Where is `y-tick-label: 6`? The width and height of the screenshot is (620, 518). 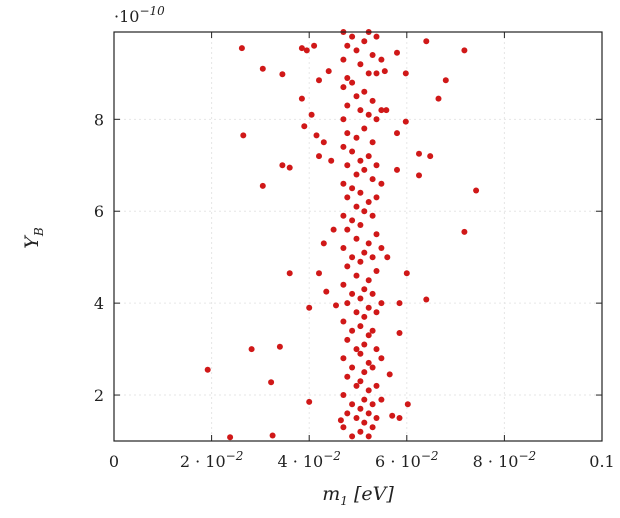
y-tick-label: 6 is located at coordinates (99, 211).